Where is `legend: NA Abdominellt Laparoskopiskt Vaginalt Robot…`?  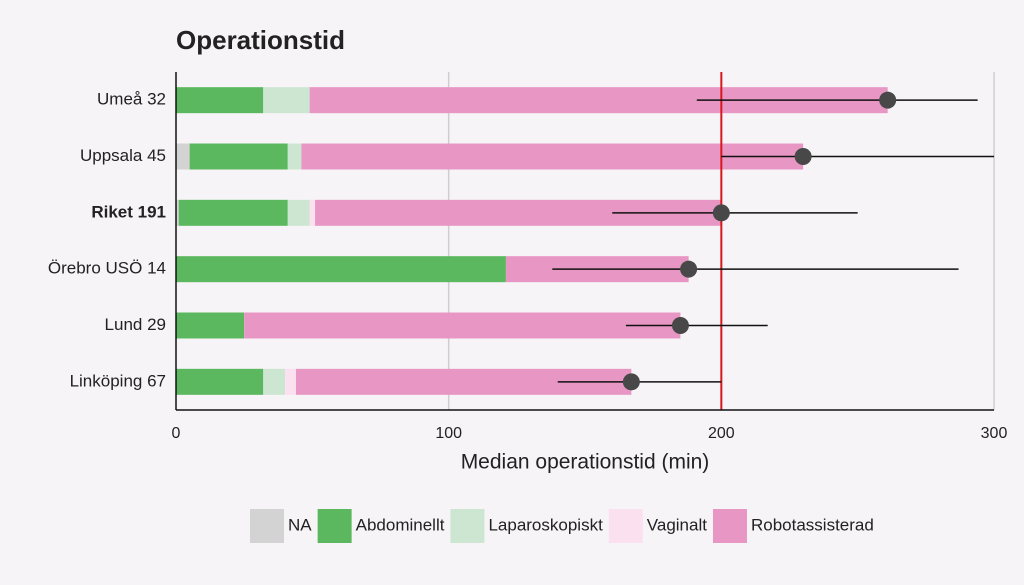
legend: NA Abdominellt Laparoskopiskt Vaginalt Robot… is located at coordinates (562, 526).